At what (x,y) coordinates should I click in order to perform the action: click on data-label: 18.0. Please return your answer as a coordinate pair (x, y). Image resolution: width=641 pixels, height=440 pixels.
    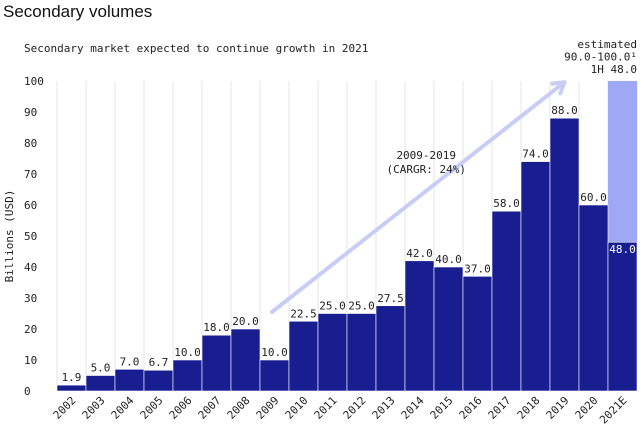
    Looking at the image, I should click on (216, 327).